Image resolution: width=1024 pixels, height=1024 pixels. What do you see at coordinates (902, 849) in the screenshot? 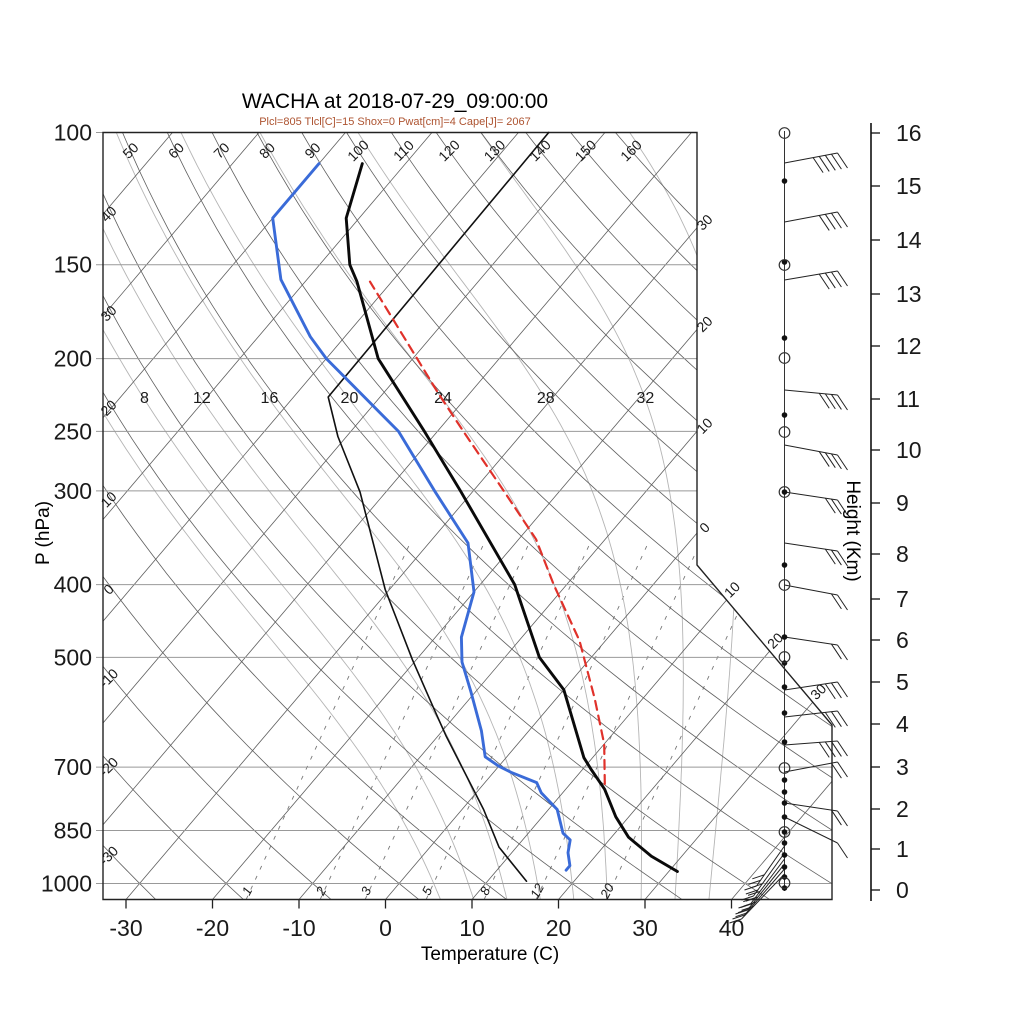
I see `height-tick-label: 1` at bounding box center [902, 849].